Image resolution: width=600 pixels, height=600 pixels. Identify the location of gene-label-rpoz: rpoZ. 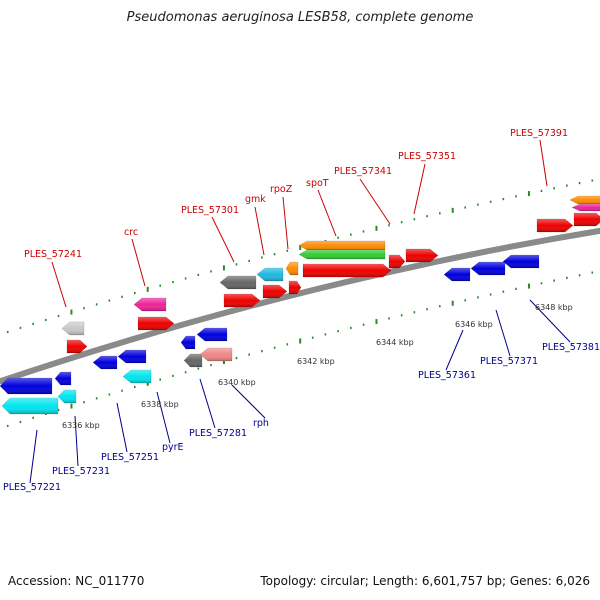
(281, 189).